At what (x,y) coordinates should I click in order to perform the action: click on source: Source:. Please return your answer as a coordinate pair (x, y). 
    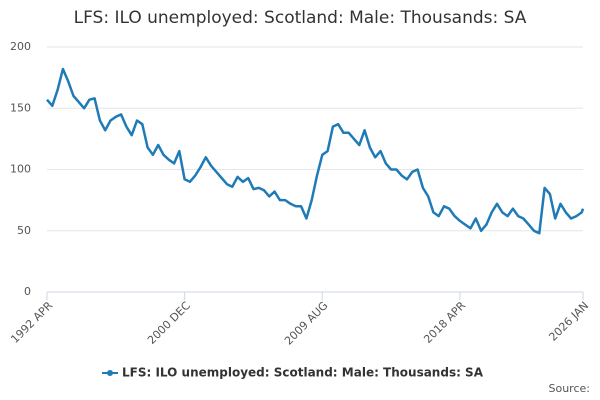
    Looking at the image, I should click on (570, 388).